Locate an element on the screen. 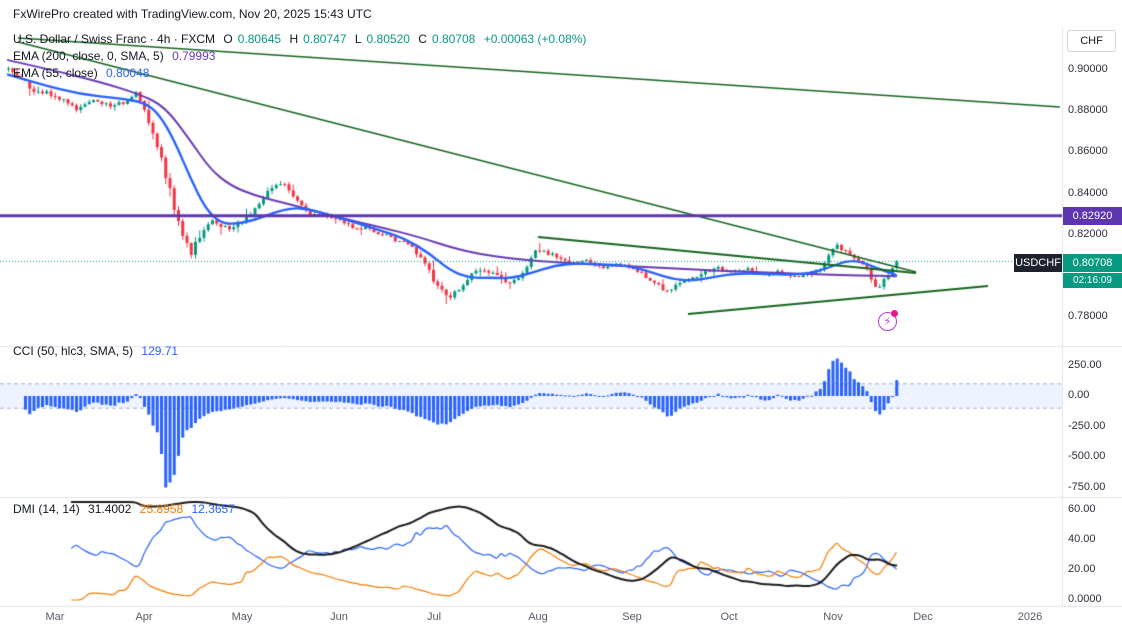 The height and width of the screenshot is (634, 1122). time-tick-label: Jul is located at coordinates (434, 617).